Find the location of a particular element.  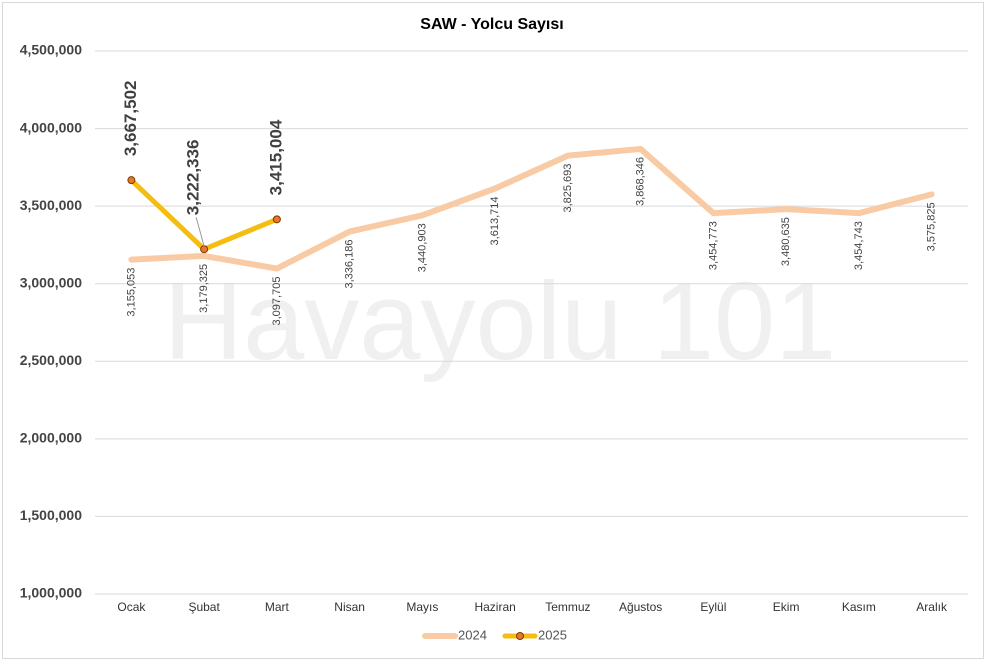

y-tick-label: 2,500,000 is located at coordinates (51, 360).